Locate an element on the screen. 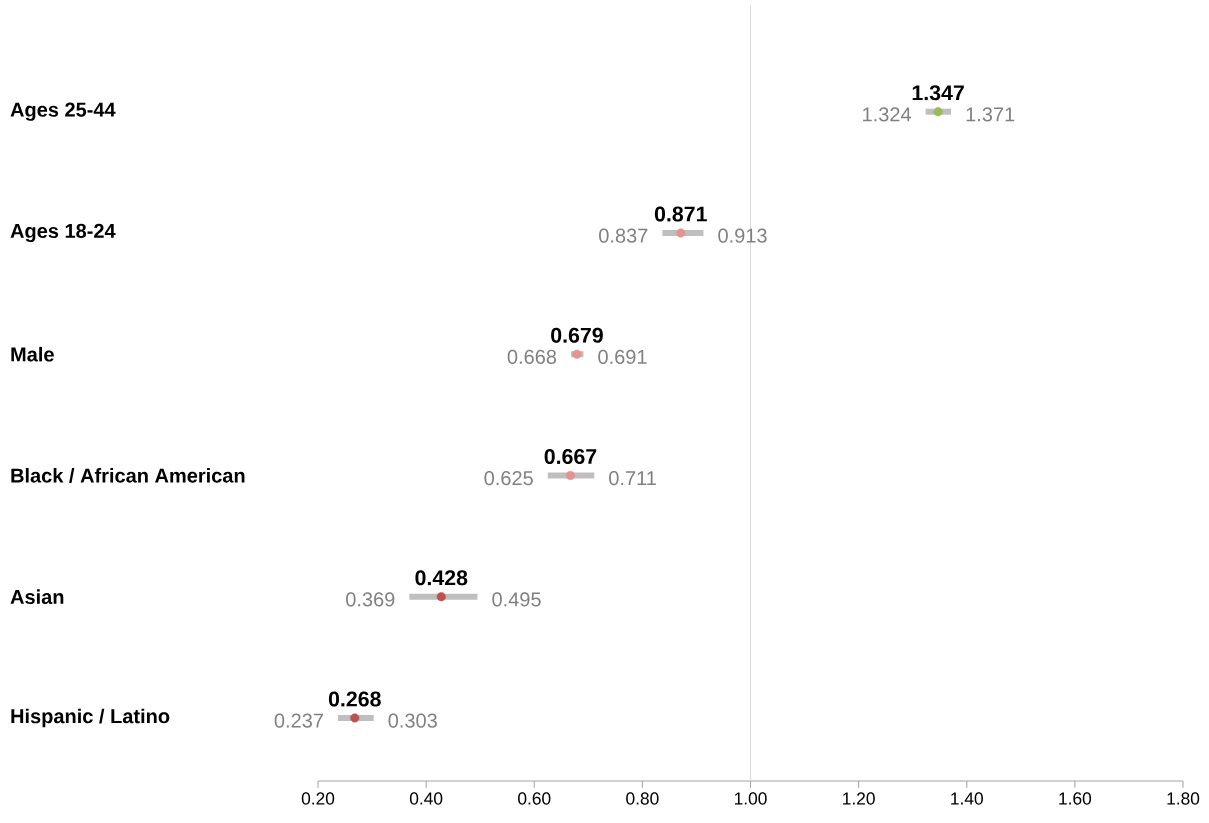  data-label: 0.679 is located at coordinates (577, 335).